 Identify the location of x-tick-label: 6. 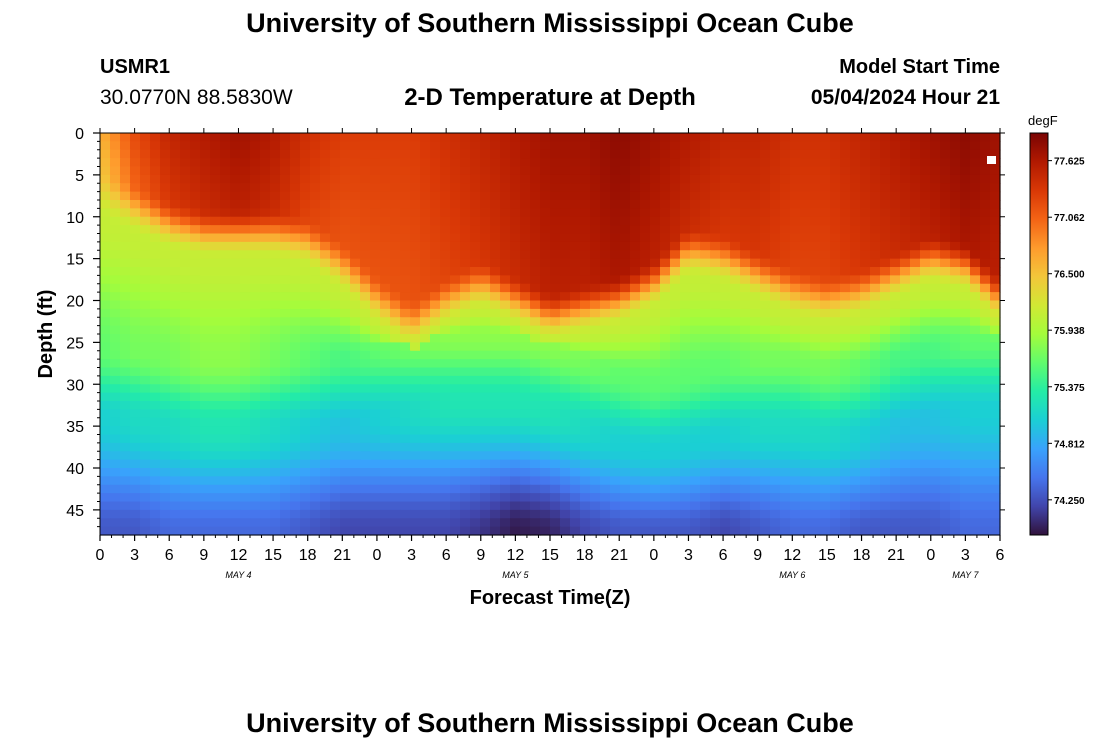
(1000, 555).